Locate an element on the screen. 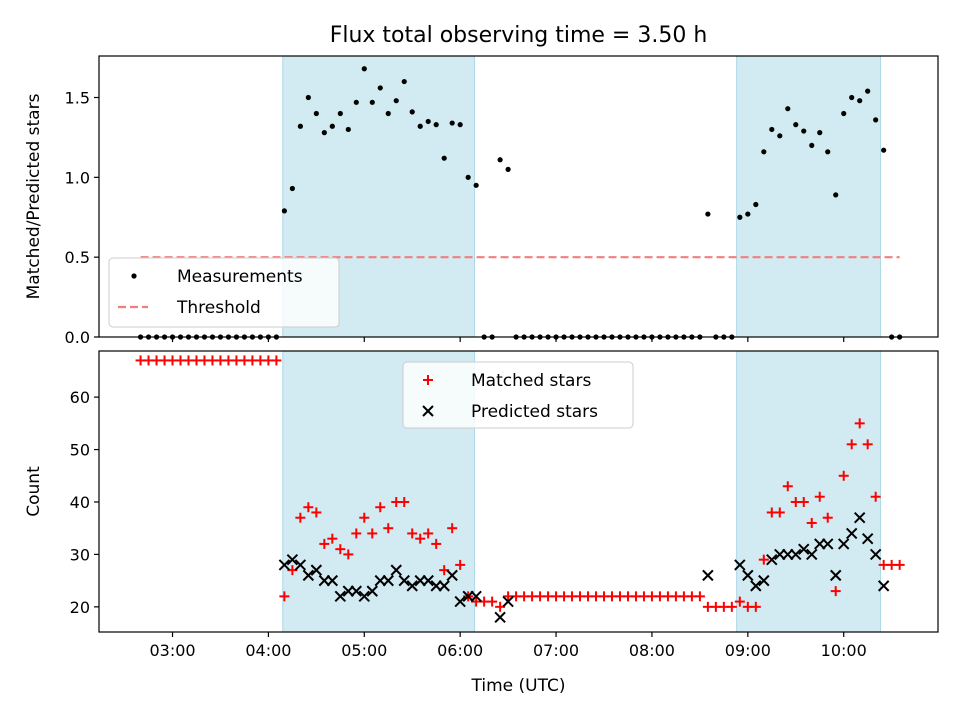  bottom-y-axis-label: Count is located at coordinates (34, 491).